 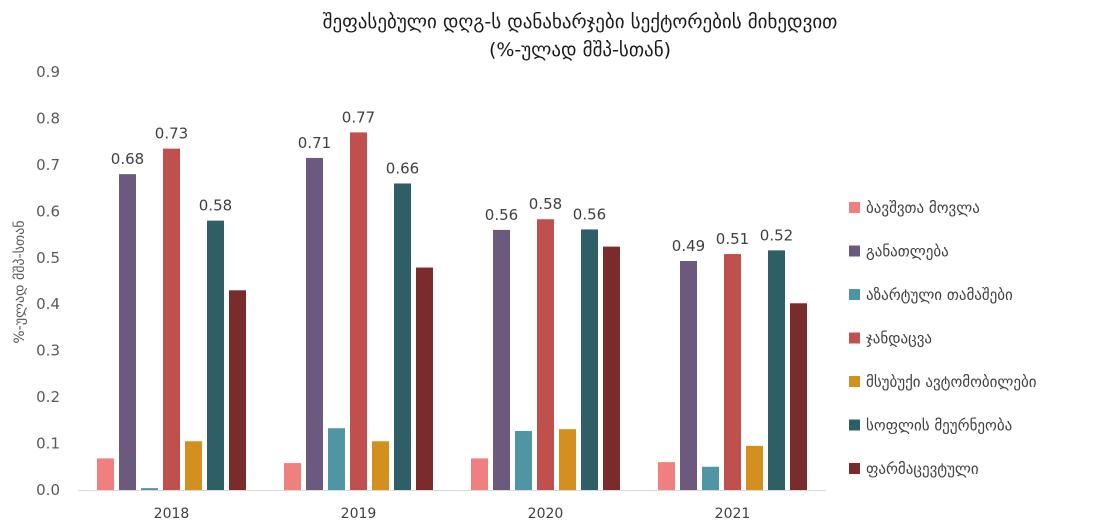 I want to click on y-tick-label: 0.0, so click(x=48, y=490).